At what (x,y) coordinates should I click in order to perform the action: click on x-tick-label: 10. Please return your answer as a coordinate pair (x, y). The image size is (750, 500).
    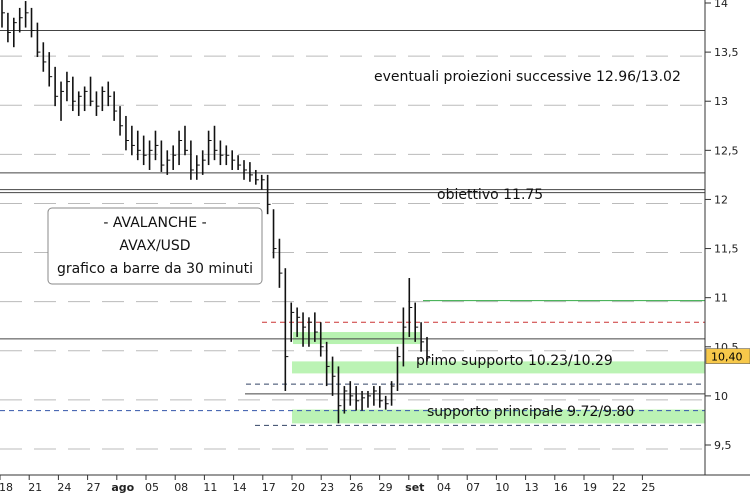
    Looking at the image, I should click on (502, 487).